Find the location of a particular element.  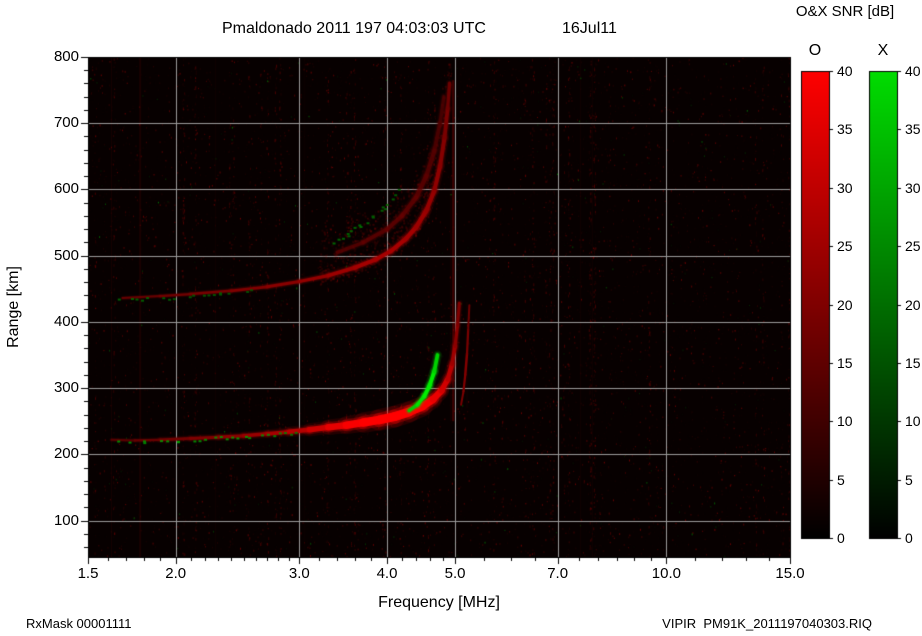

y-tick-label: 700 is located at coordinates (66, 123).